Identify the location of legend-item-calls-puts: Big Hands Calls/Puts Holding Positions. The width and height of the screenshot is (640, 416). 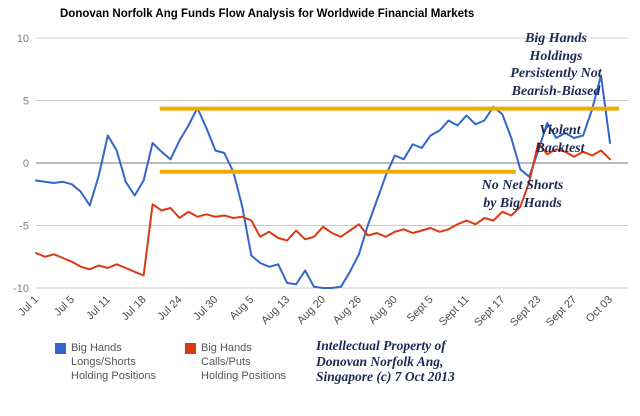
(247, 365).